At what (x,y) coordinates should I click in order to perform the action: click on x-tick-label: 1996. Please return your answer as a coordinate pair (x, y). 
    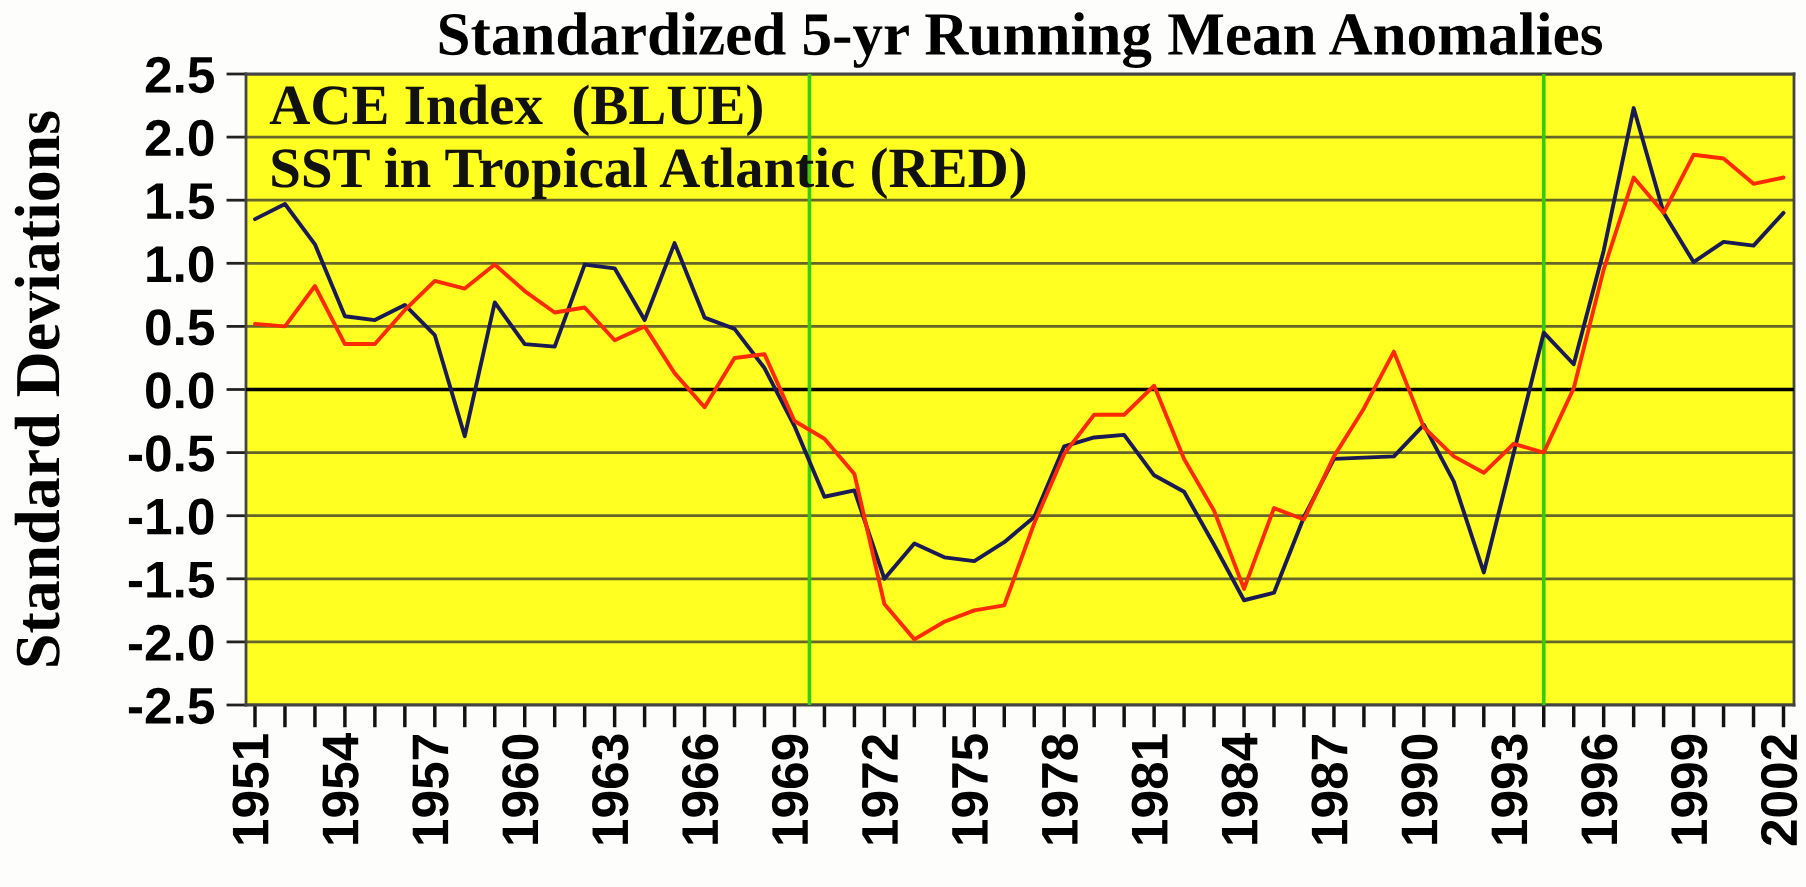
    Looking at the image, I should click on (1599, 789).